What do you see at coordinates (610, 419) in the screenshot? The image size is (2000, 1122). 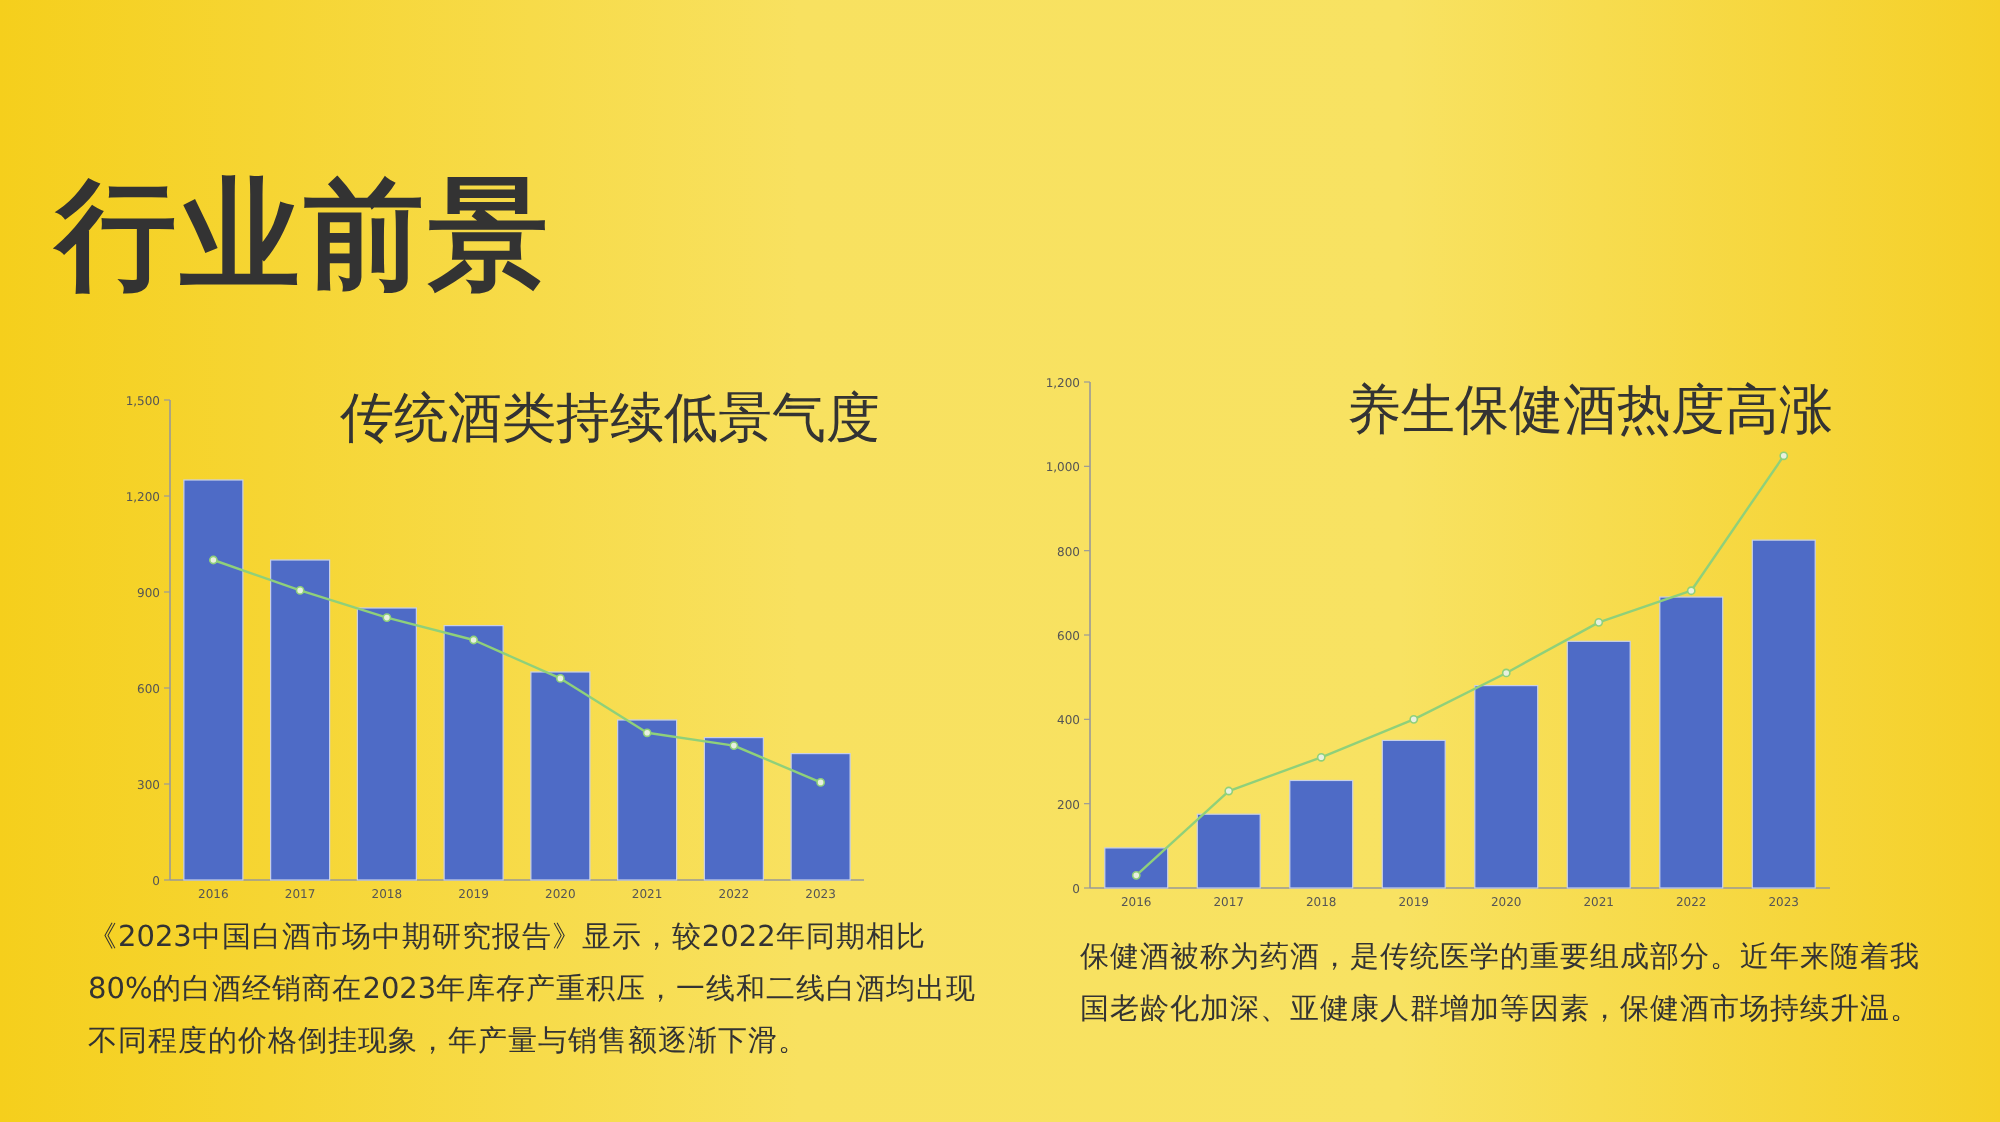 I see `chart-title: 传统酒类持续低景气度` at bounding box center [610, 419].